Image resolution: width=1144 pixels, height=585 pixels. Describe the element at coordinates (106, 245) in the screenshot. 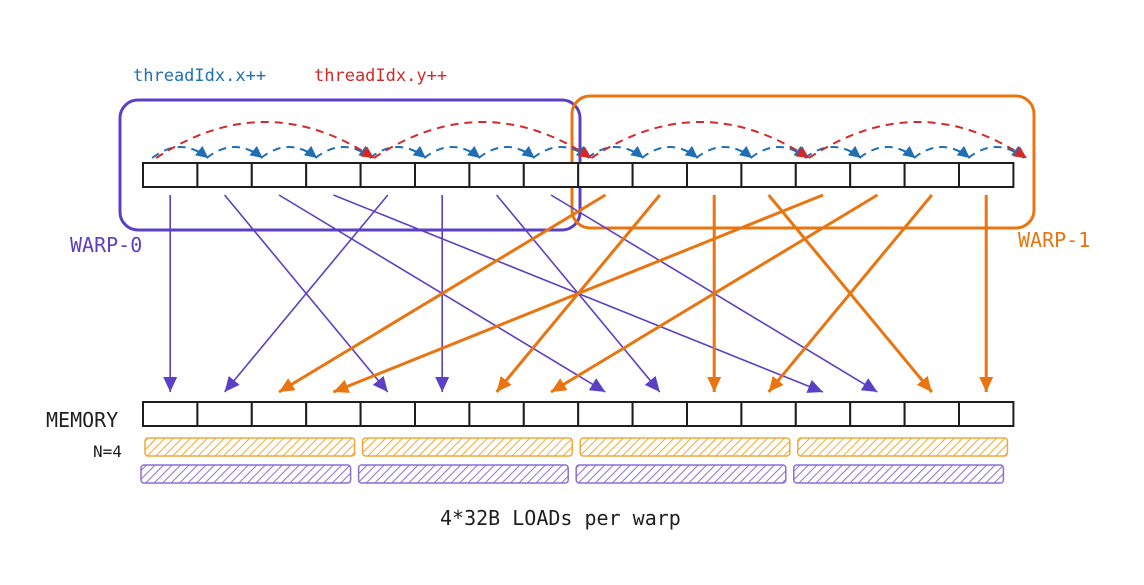

I see `warp0-label: WARP-0` at that location.